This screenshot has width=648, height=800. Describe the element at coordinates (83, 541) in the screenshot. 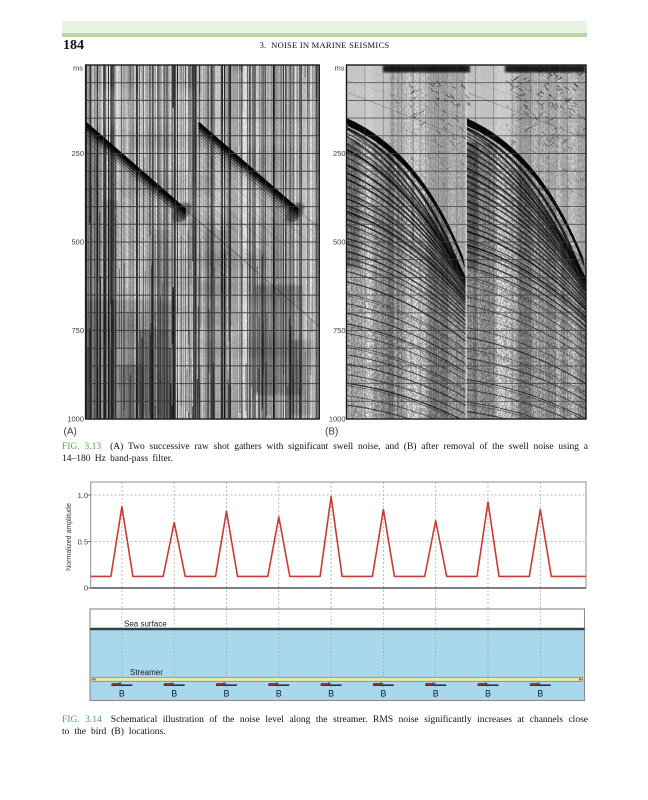

I see `svg-text: 0.5` at that location.